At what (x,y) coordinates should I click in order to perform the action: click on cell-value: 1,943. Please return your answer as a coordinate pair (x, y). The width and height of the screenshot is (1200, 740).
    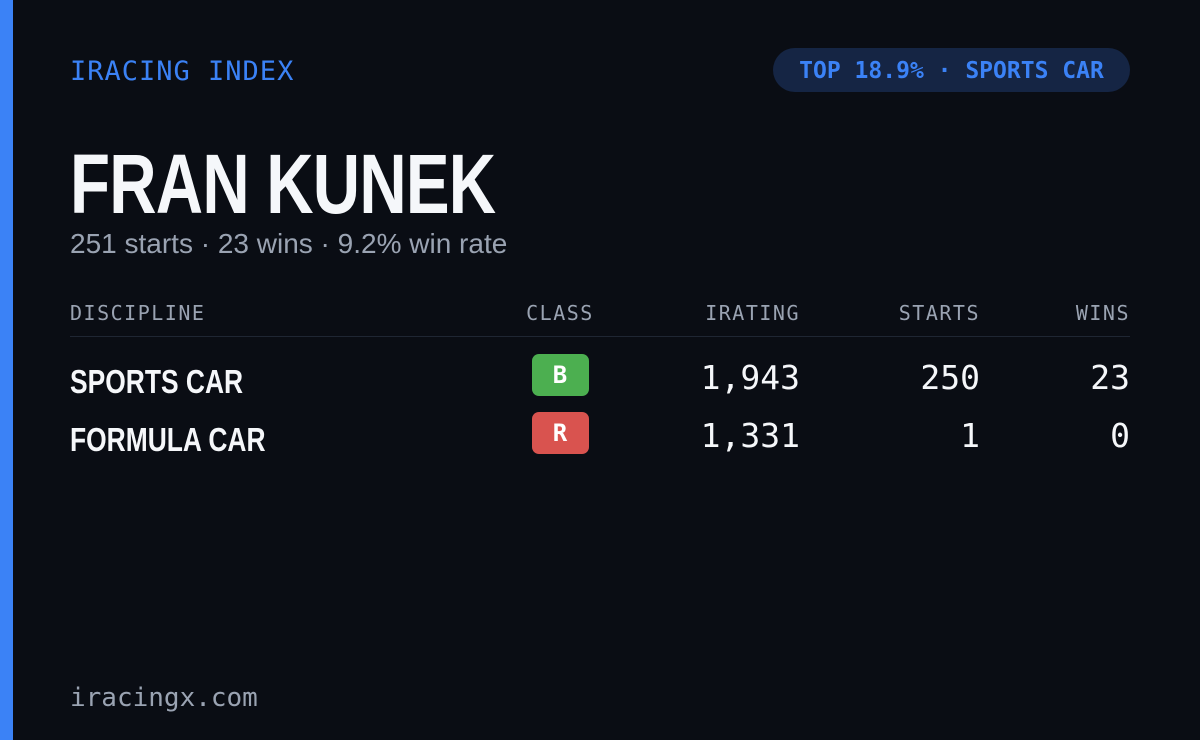
    Looking at the image, I should click on (750, 377).